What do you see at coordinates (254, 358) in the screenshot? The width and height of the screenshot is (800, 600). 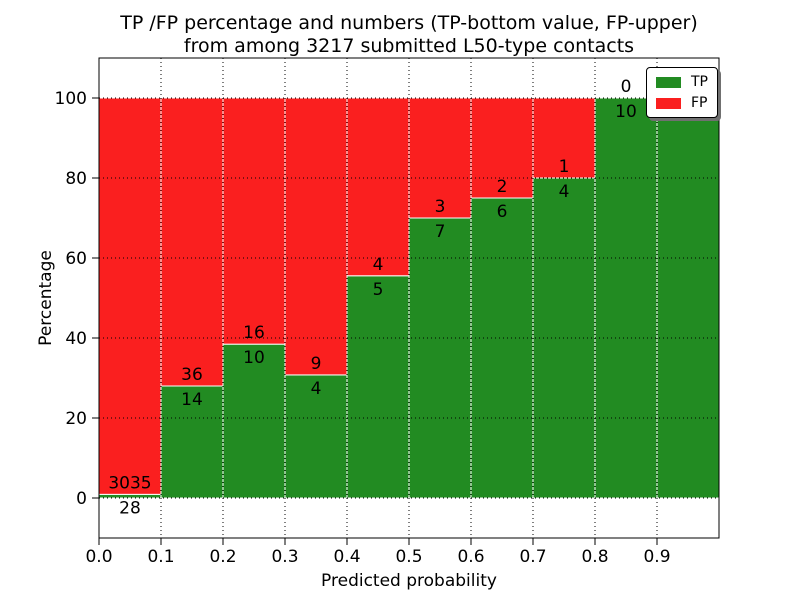 I see `tp-count-label-2: 10` at bounding box center [254, 358].